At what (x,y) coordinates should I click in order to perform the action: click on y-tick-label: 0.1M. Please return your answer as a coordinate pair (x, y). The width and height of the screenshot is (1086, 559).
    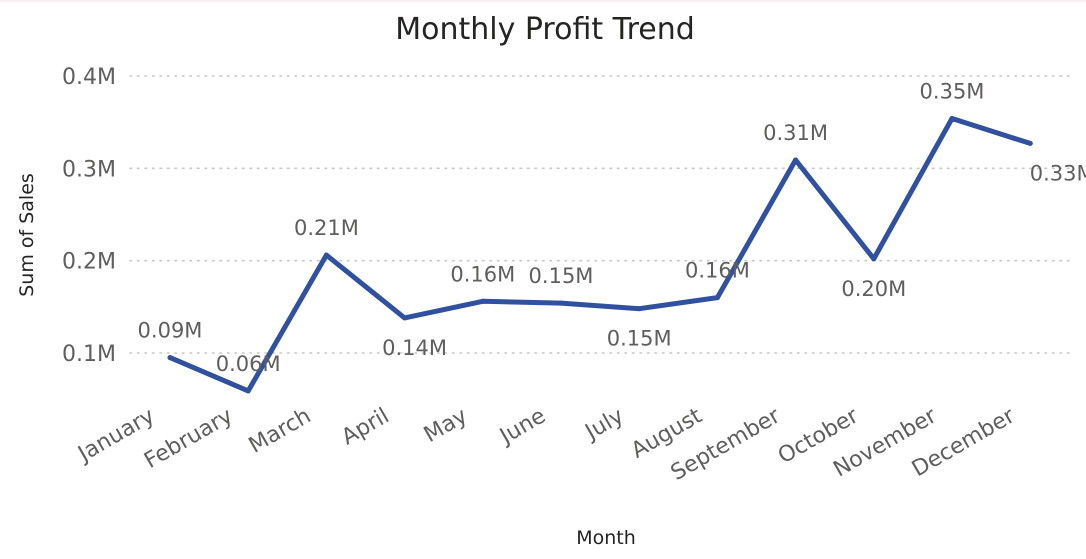
    Looking at the image, I should click on (89, 354).